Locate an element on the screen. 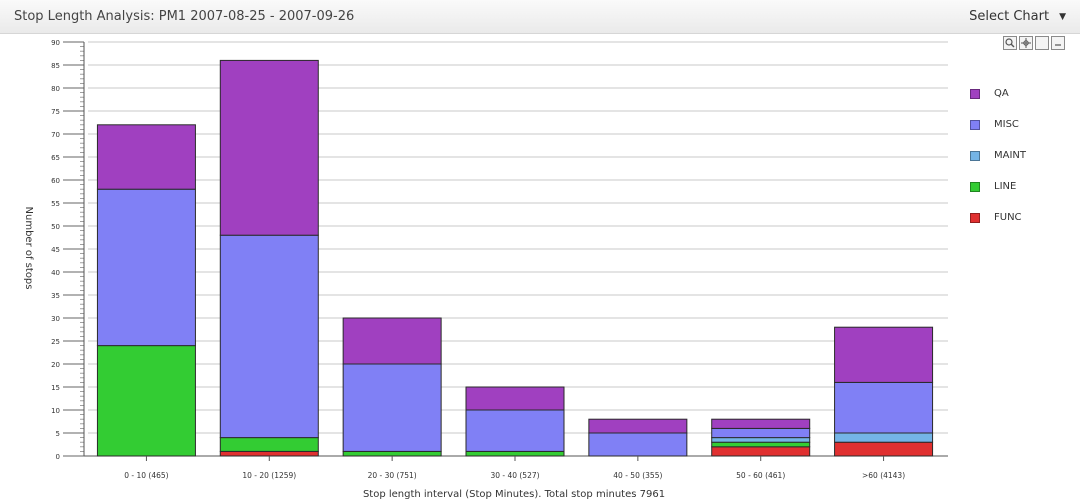  y-tick-label: 40 is located at coordinates (55, 273).